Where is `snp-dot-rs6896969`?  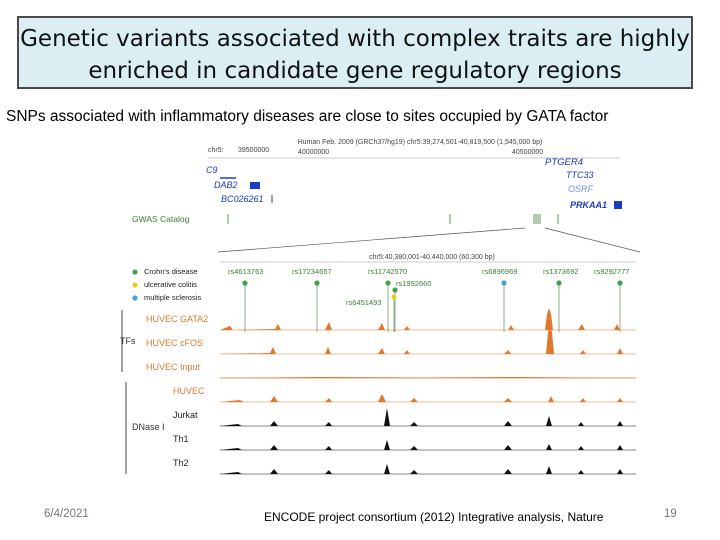 snp-dot-rs6896969 is located at coordinates (504, 283).